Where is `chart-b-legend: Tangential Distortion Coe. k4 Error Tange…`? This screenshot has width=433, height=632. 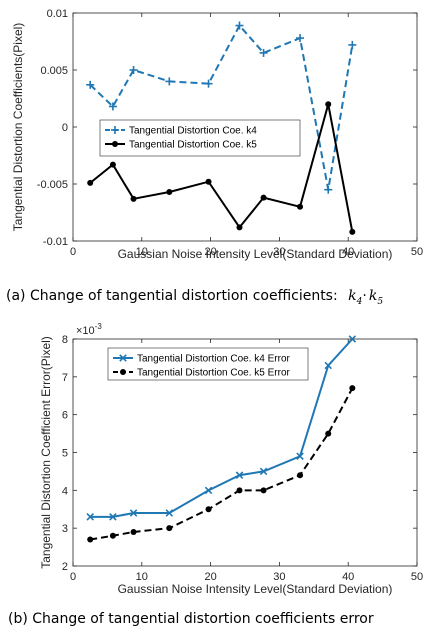 chart-b-legend: Tangential Distortion Coe. k4 Error Tange… is located at coordinates (208, 364).